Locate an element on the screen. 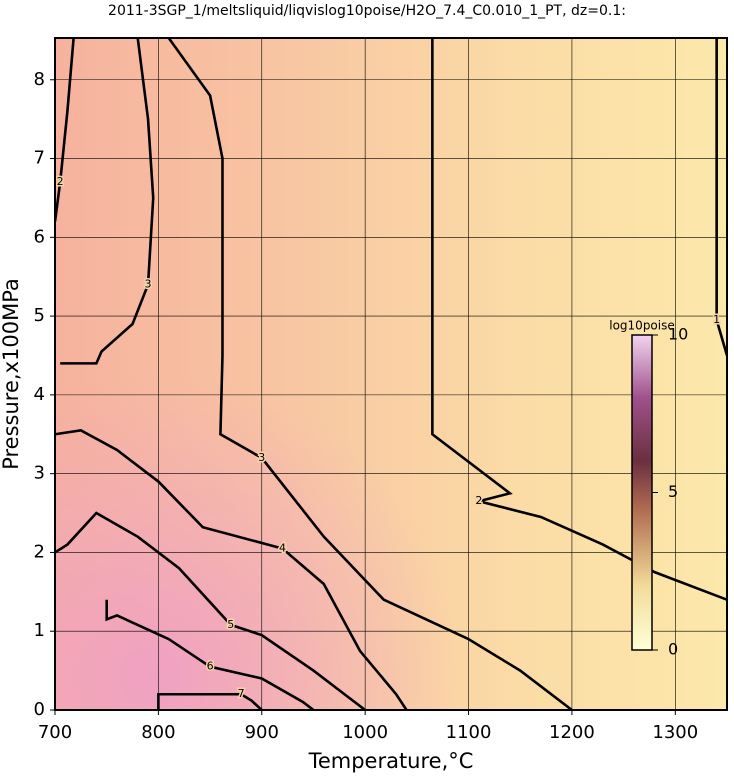 The image size is (734, 780). x-tick-label: 1100 is located at coordinates (469, 732).